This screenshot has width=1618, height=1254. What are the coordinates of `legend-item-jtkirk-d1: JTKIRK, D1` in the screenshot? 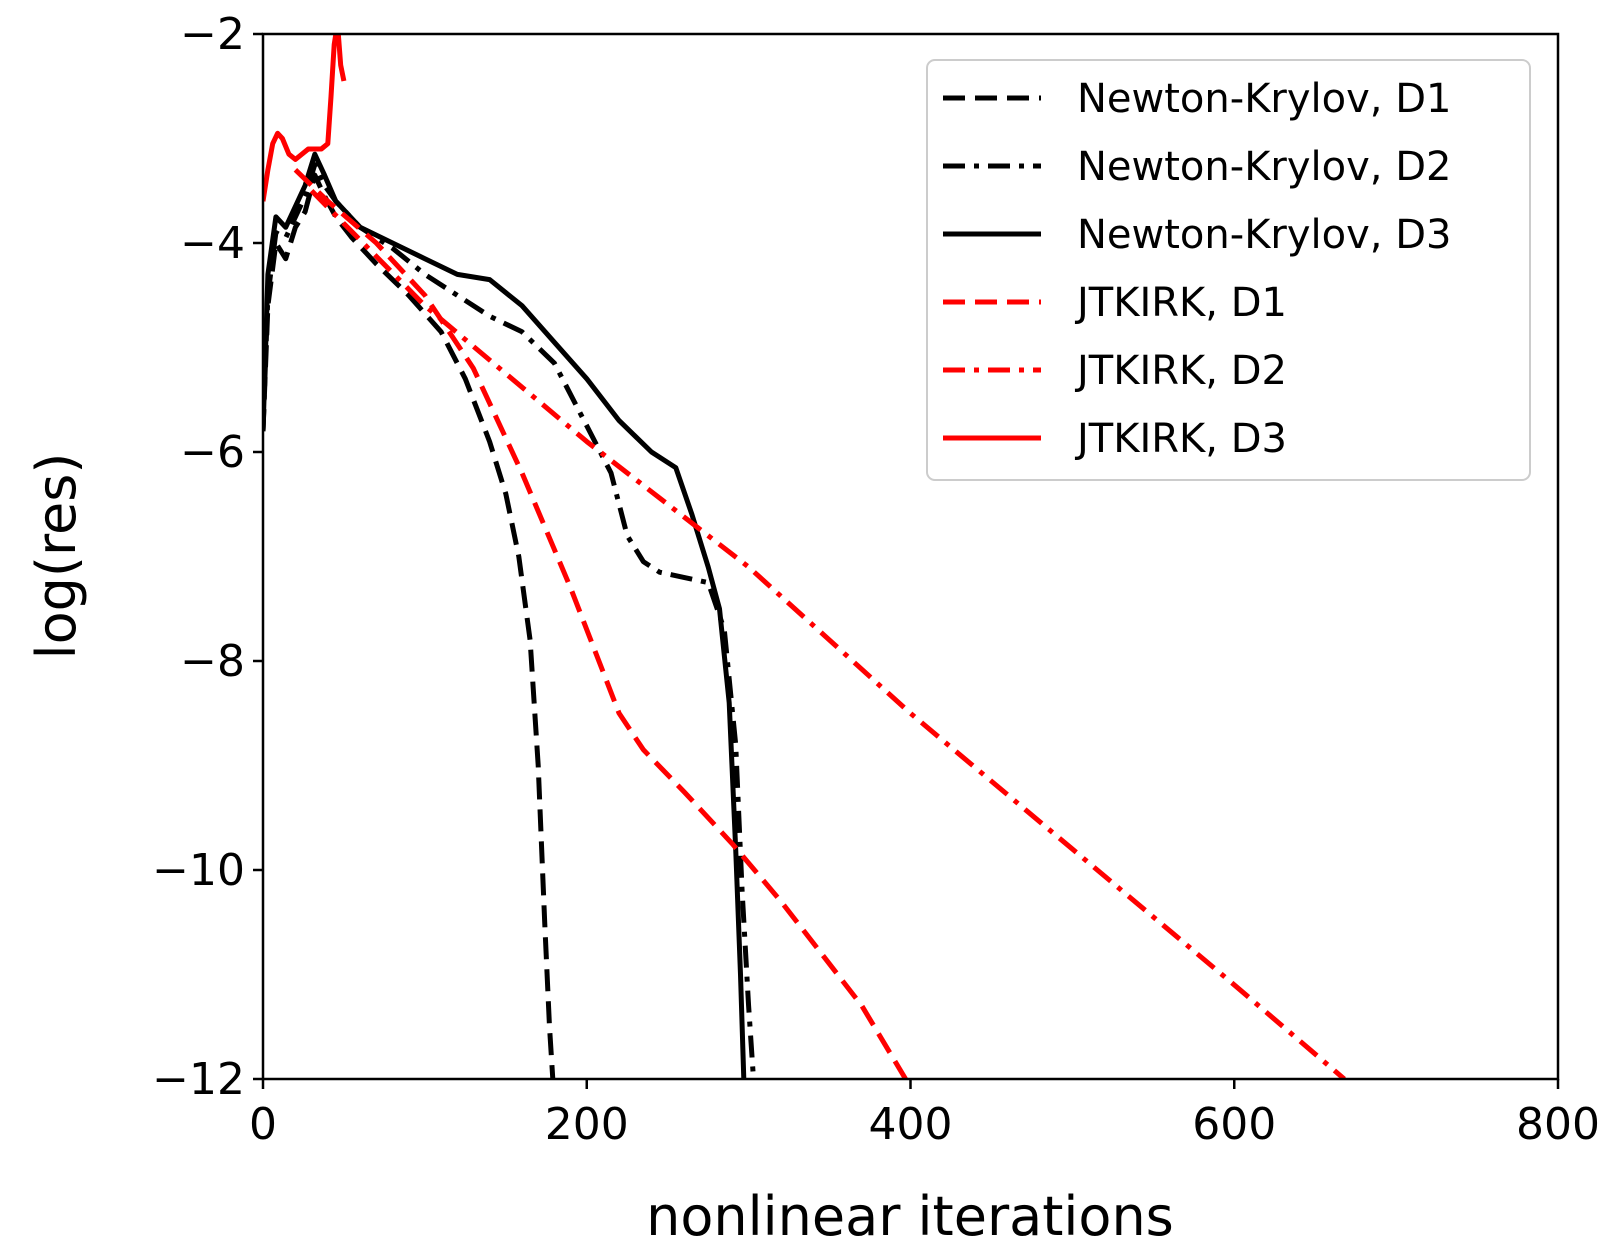 It's located at (1115, 303).